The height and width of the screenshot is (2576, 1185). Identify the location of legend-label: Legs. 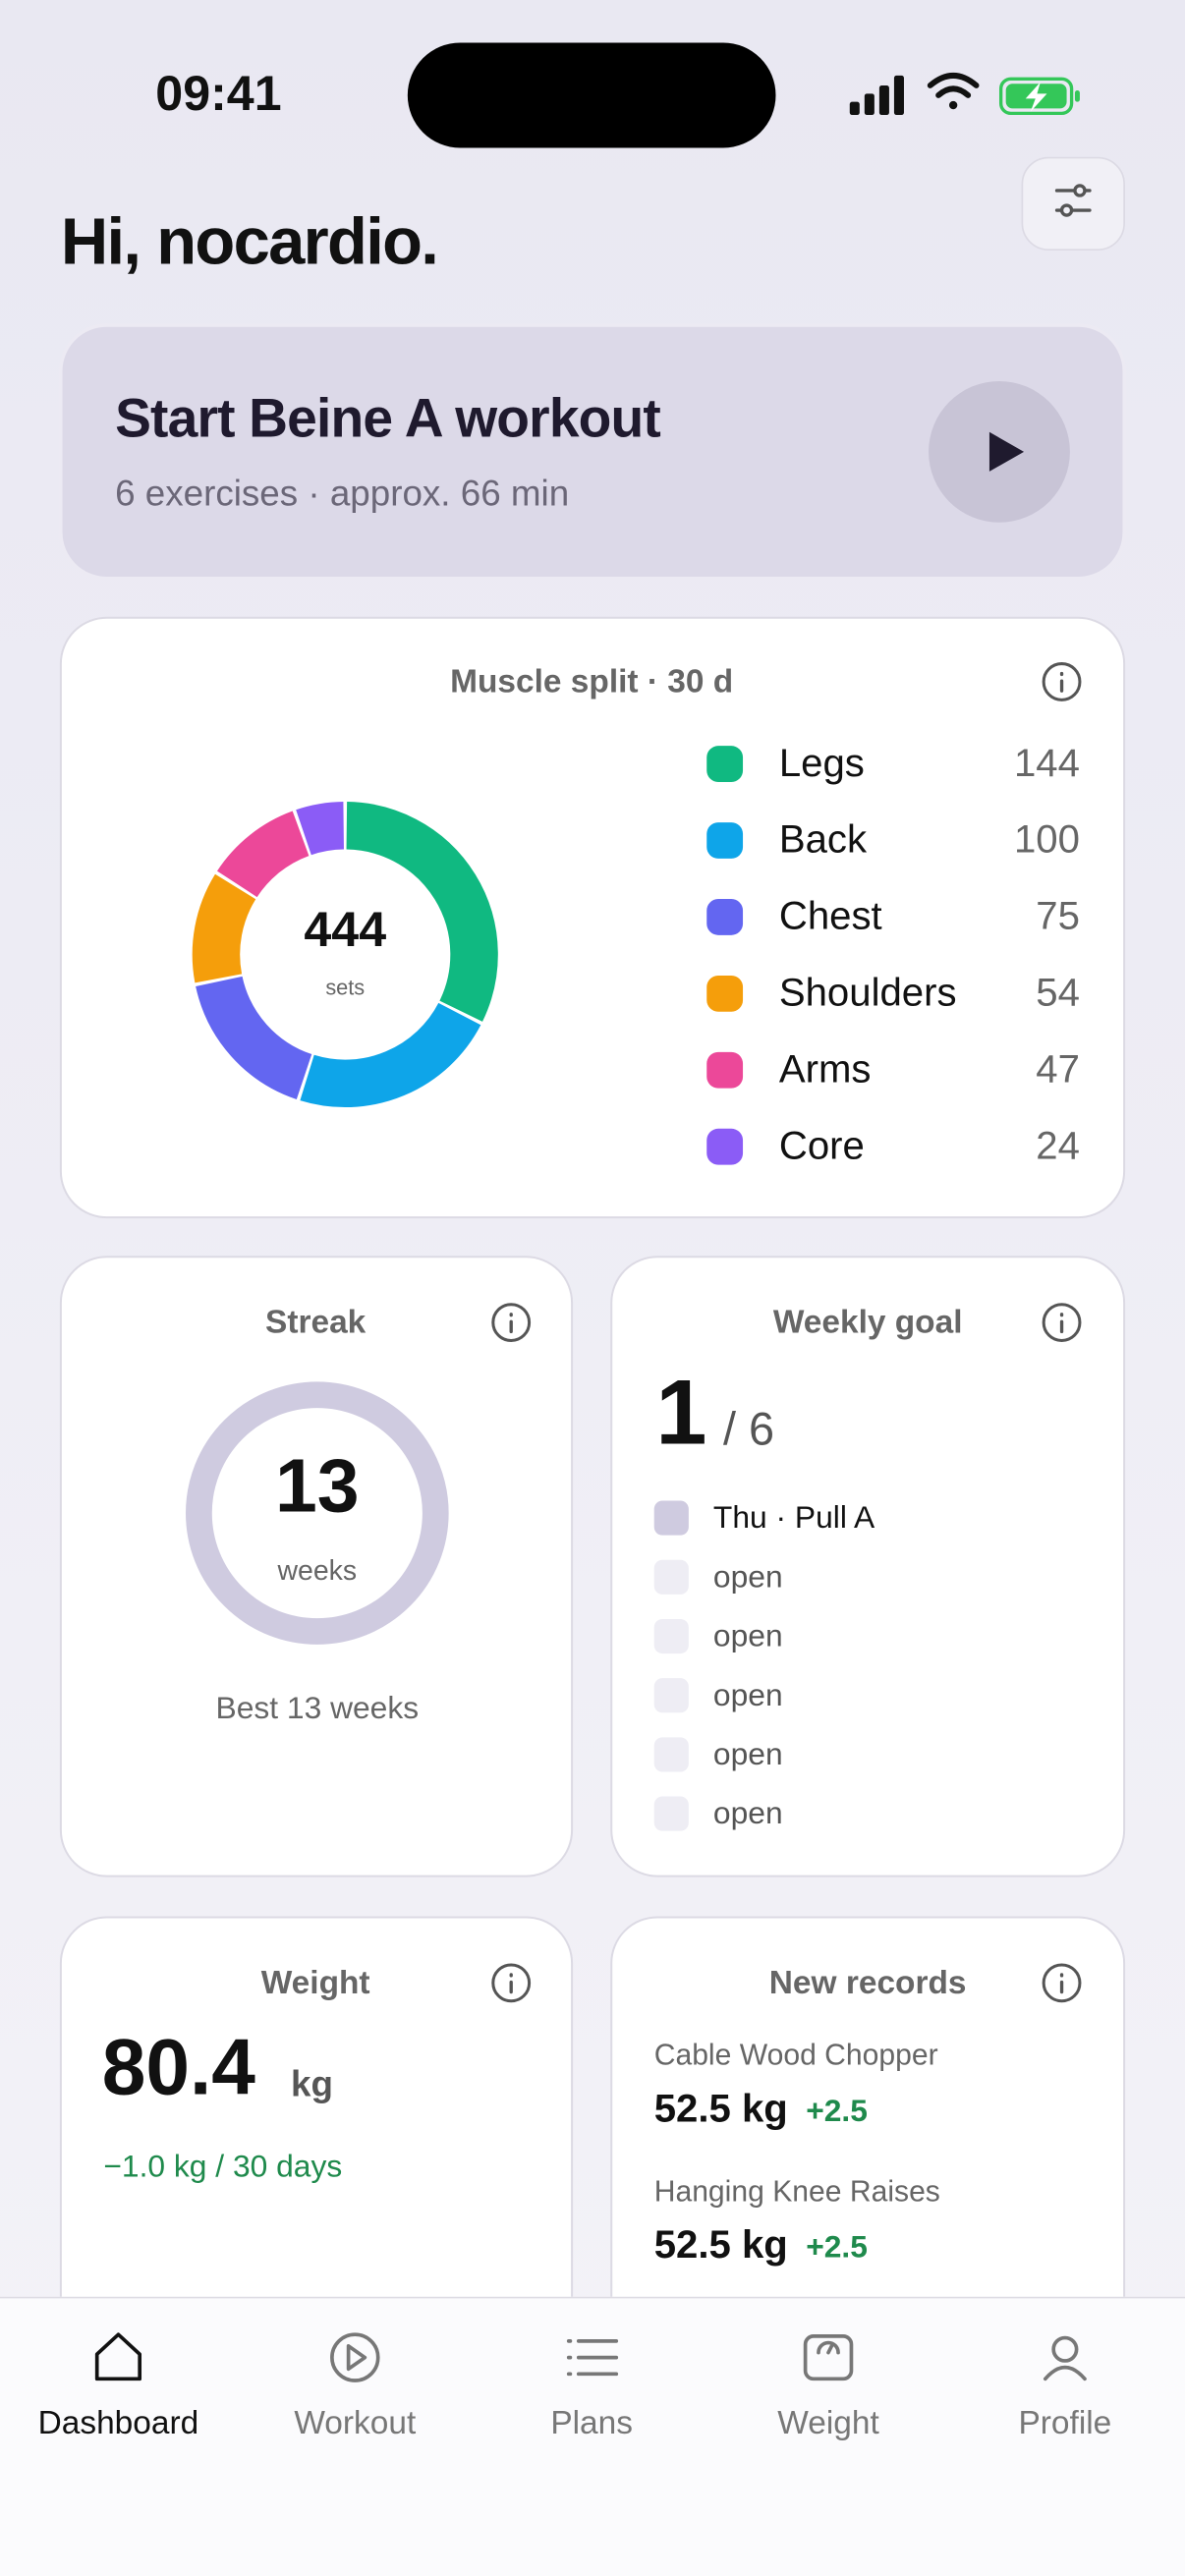
(822, 763).